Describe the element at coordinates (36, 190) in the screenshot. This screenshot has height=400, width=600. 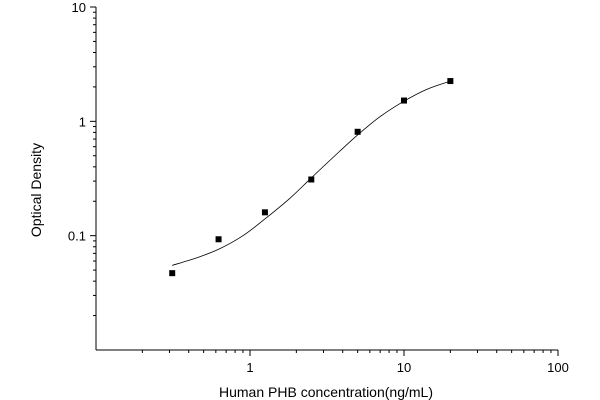
I see `y-axis-title: Optical Density` at that location.